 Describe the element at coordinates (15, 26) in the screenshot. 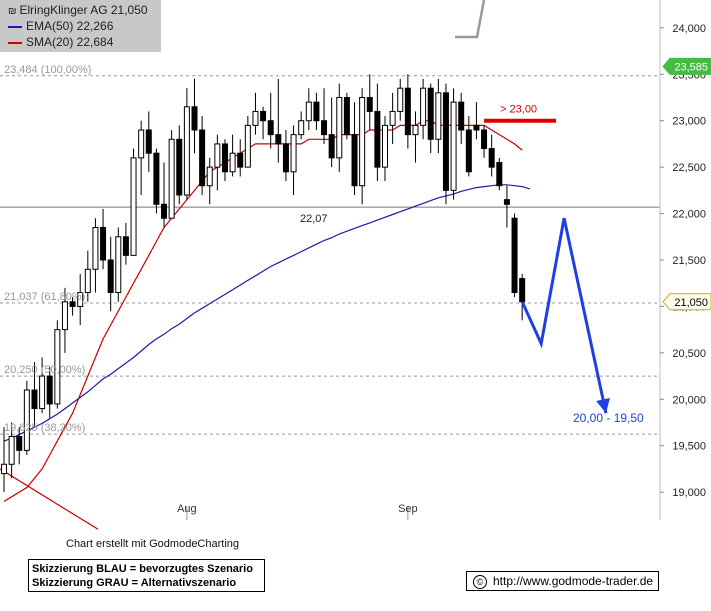

I see `ema-swatch` at that location.